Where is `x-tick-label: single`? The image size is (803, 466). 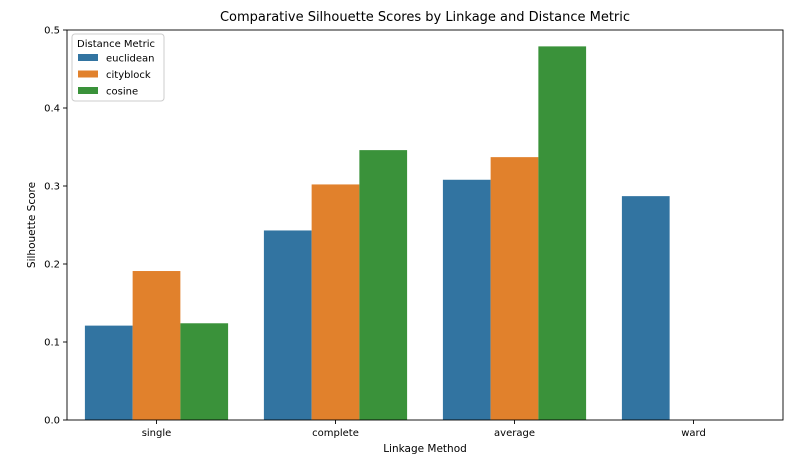 x-tick-label: single is located at coordinates (157, 433).